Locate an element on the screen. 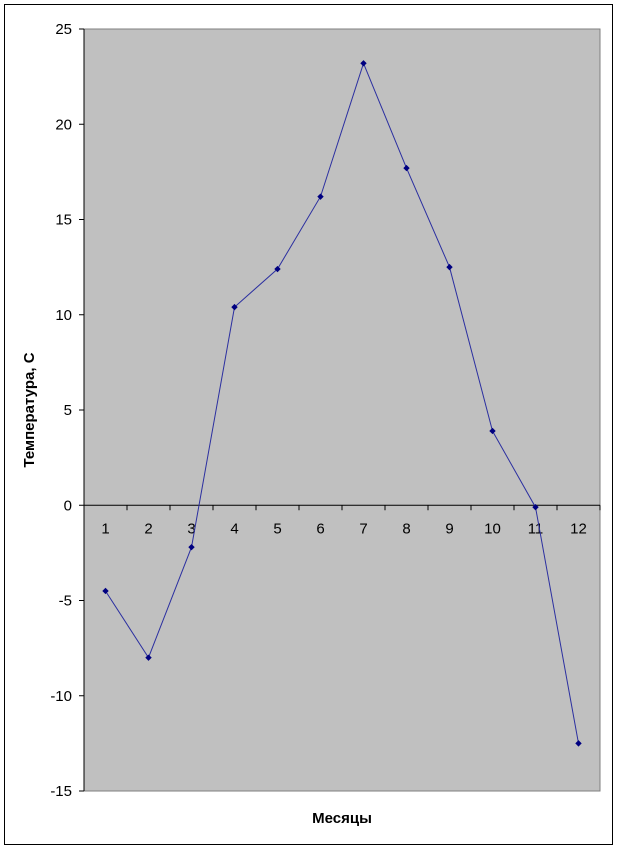  y-tick-label: 0 is located at coordinates (68, 505).